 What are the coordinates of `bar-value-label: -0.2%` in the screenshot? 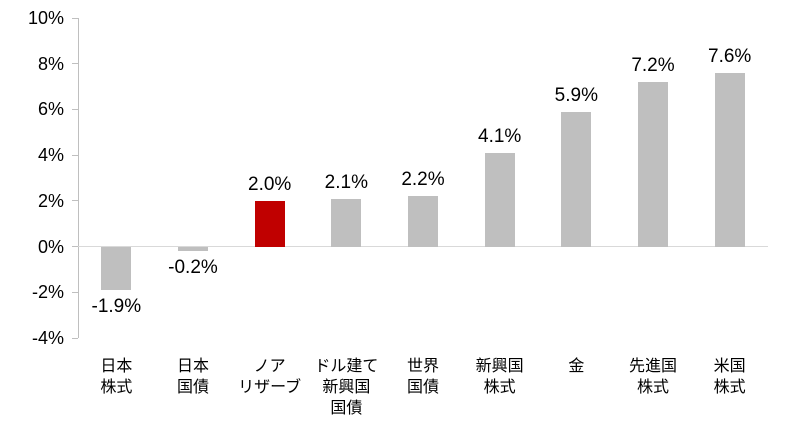 It's located at (193, 268).